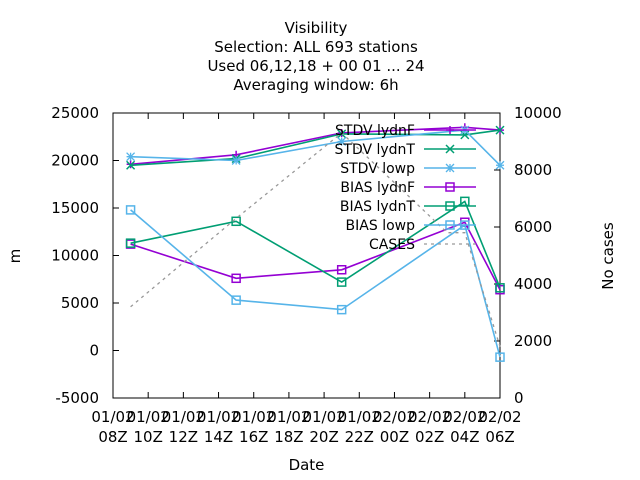 This screenshot has width=640, height=480. I want to click on x-tick-label: 12Z, so click(183, 437).